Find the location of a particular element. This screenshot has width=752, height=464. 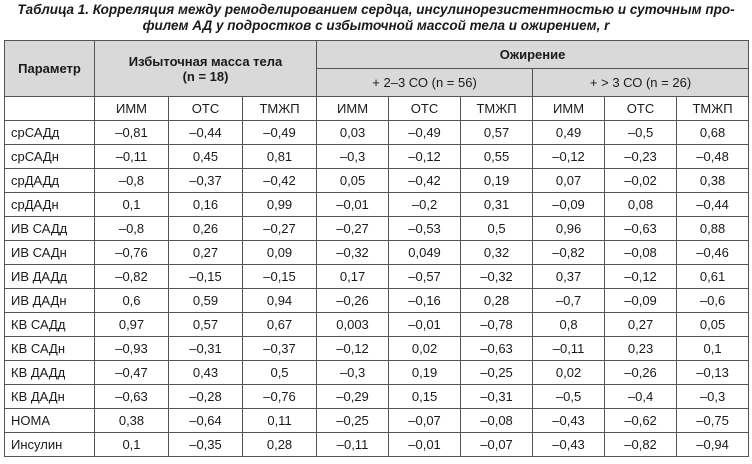

table-cell: –0,32 is located at coordinates (497, 276).